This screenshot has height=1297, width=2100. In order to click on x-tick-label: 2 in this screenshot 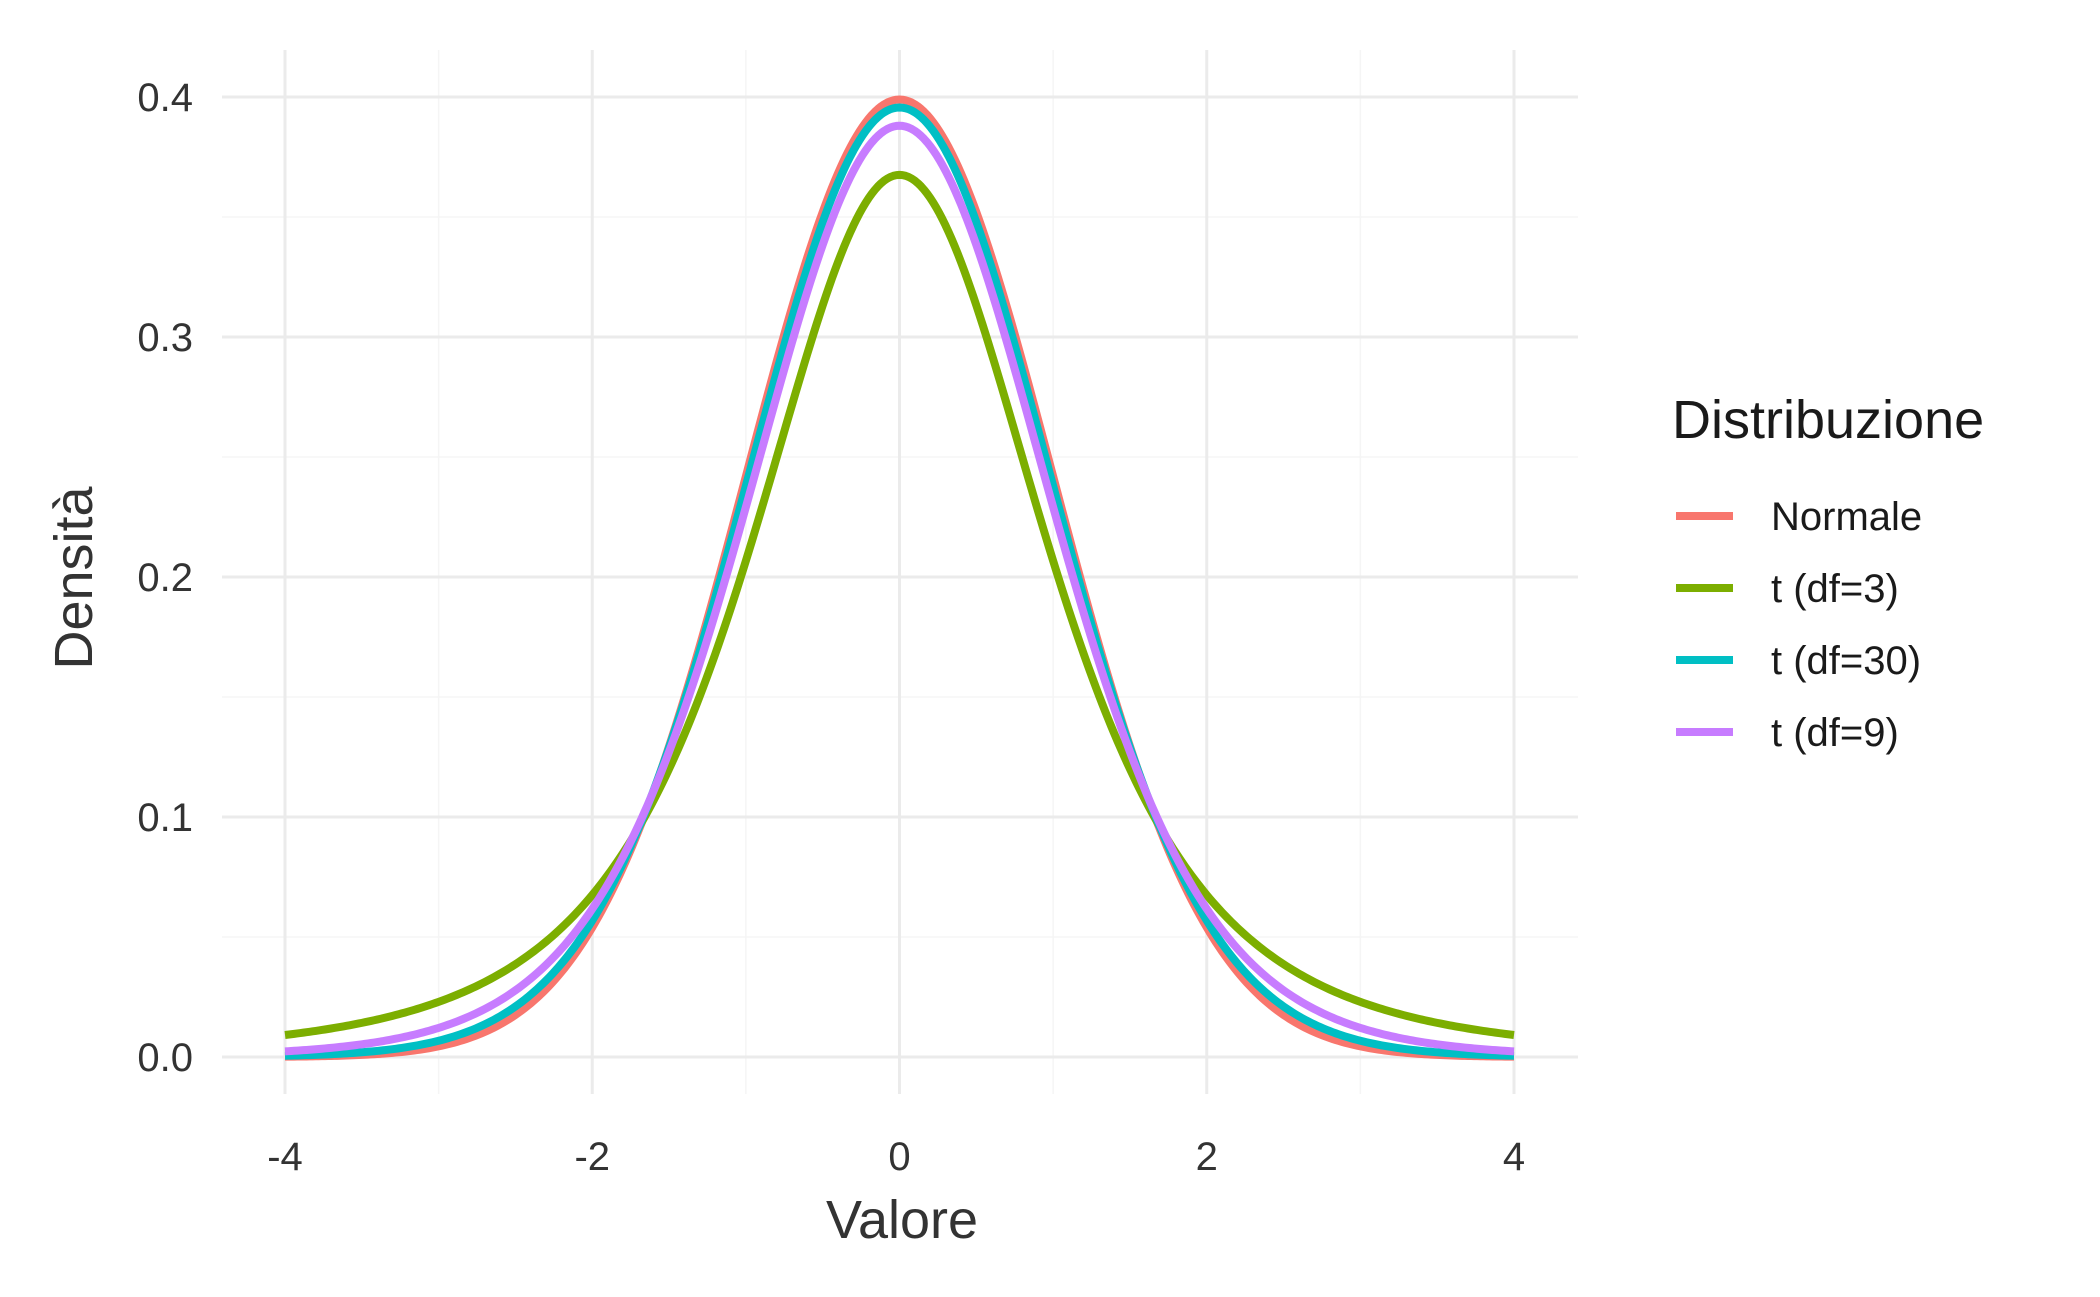, I will do `click(1207, 1157)`.